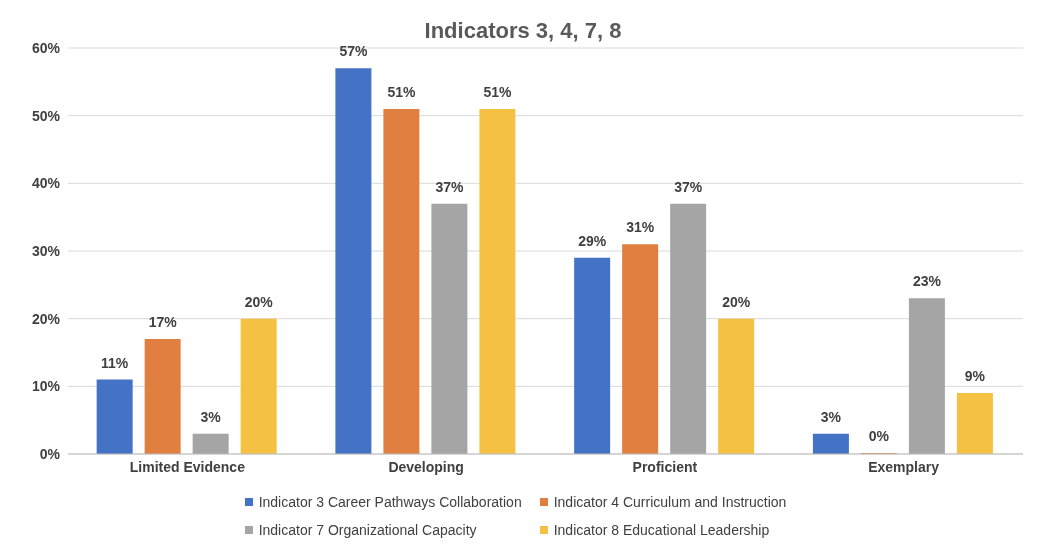 The width and height of the screenshot is (1045, 556). I want to click on data-label: 0%, so click(879, 436).